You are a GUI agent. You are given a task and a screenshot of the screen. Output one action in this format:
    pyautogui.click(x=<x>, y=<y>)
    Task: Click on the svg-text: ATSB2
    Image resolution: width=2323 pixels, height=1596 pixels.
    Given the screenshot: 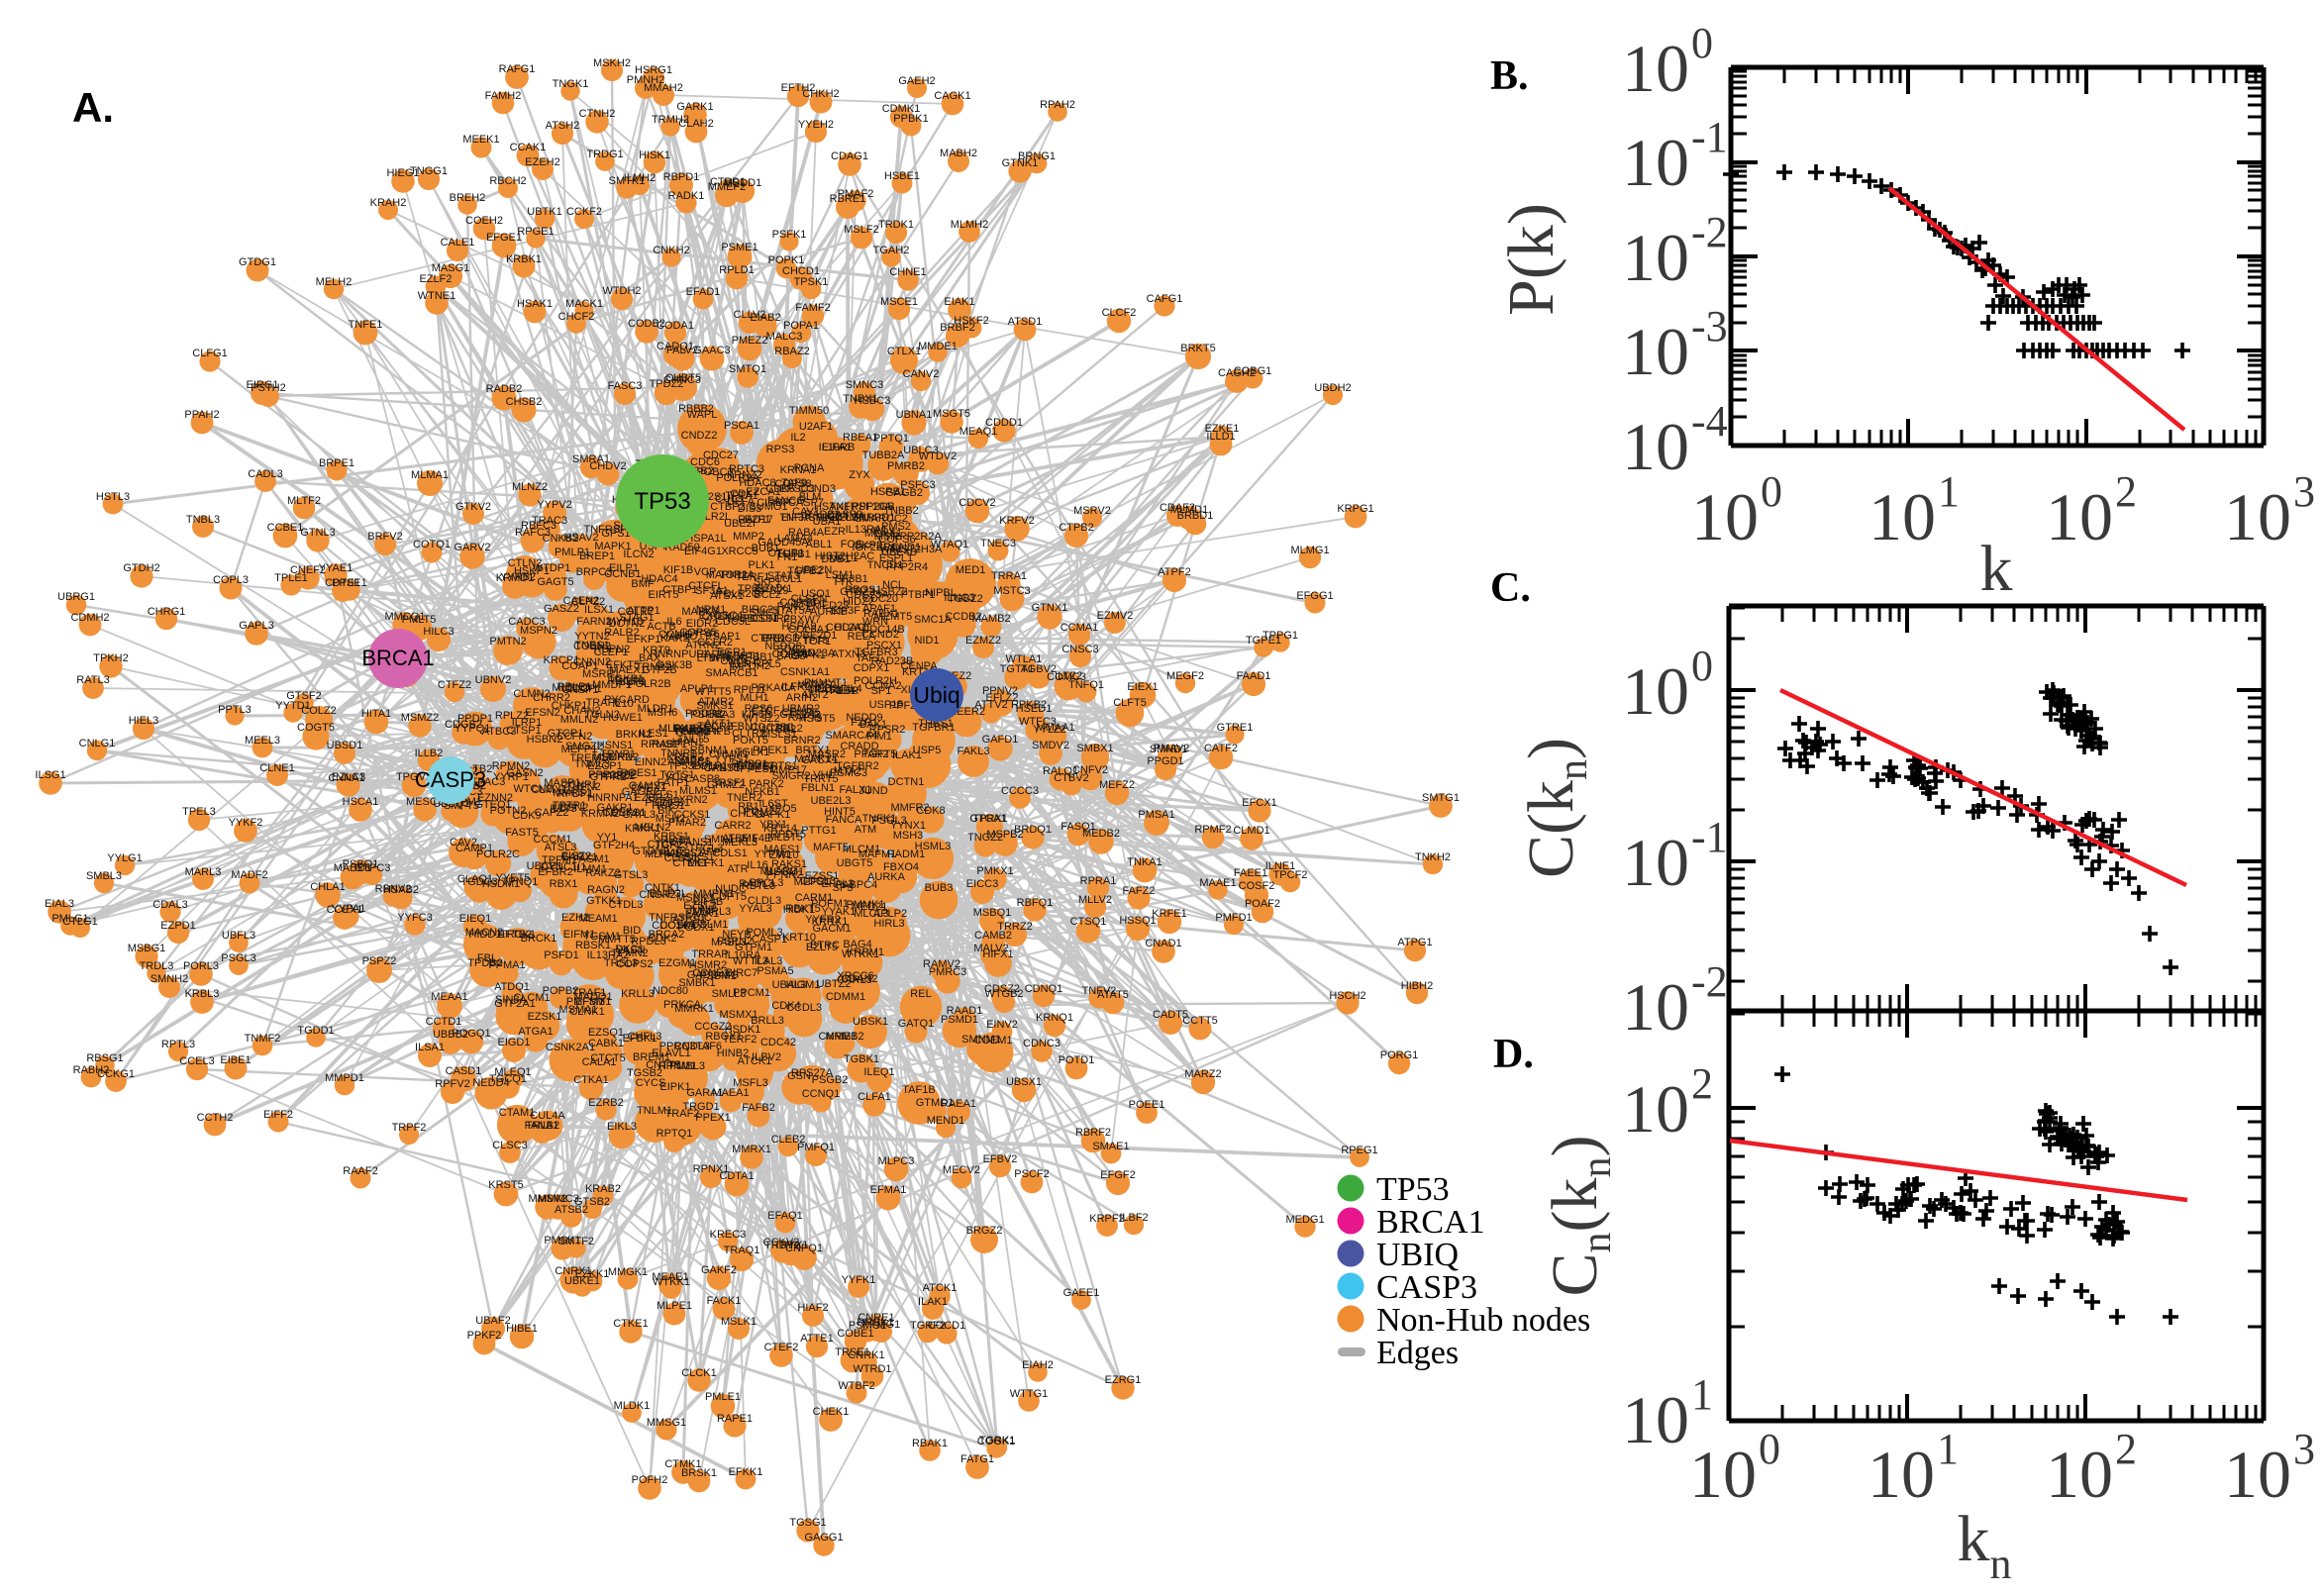 What is the action you would take?
    pyautogui.click(x=572, y=1210)
    